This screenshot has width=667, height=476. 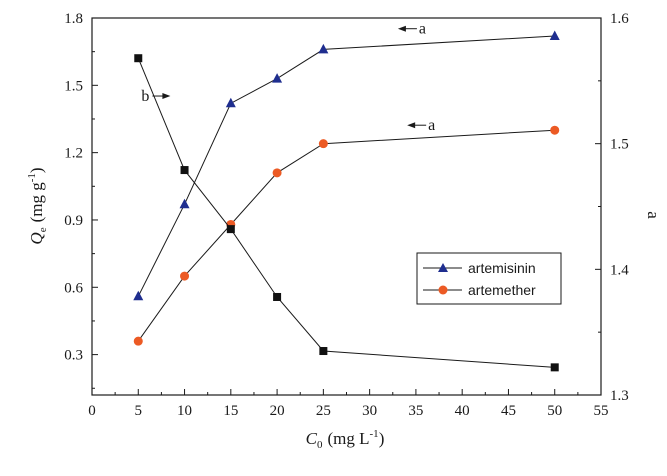 What do you see at coordinates (145, 96) in the screenshot?
I see `annotation-label: b` at bounding box center [145, 96].